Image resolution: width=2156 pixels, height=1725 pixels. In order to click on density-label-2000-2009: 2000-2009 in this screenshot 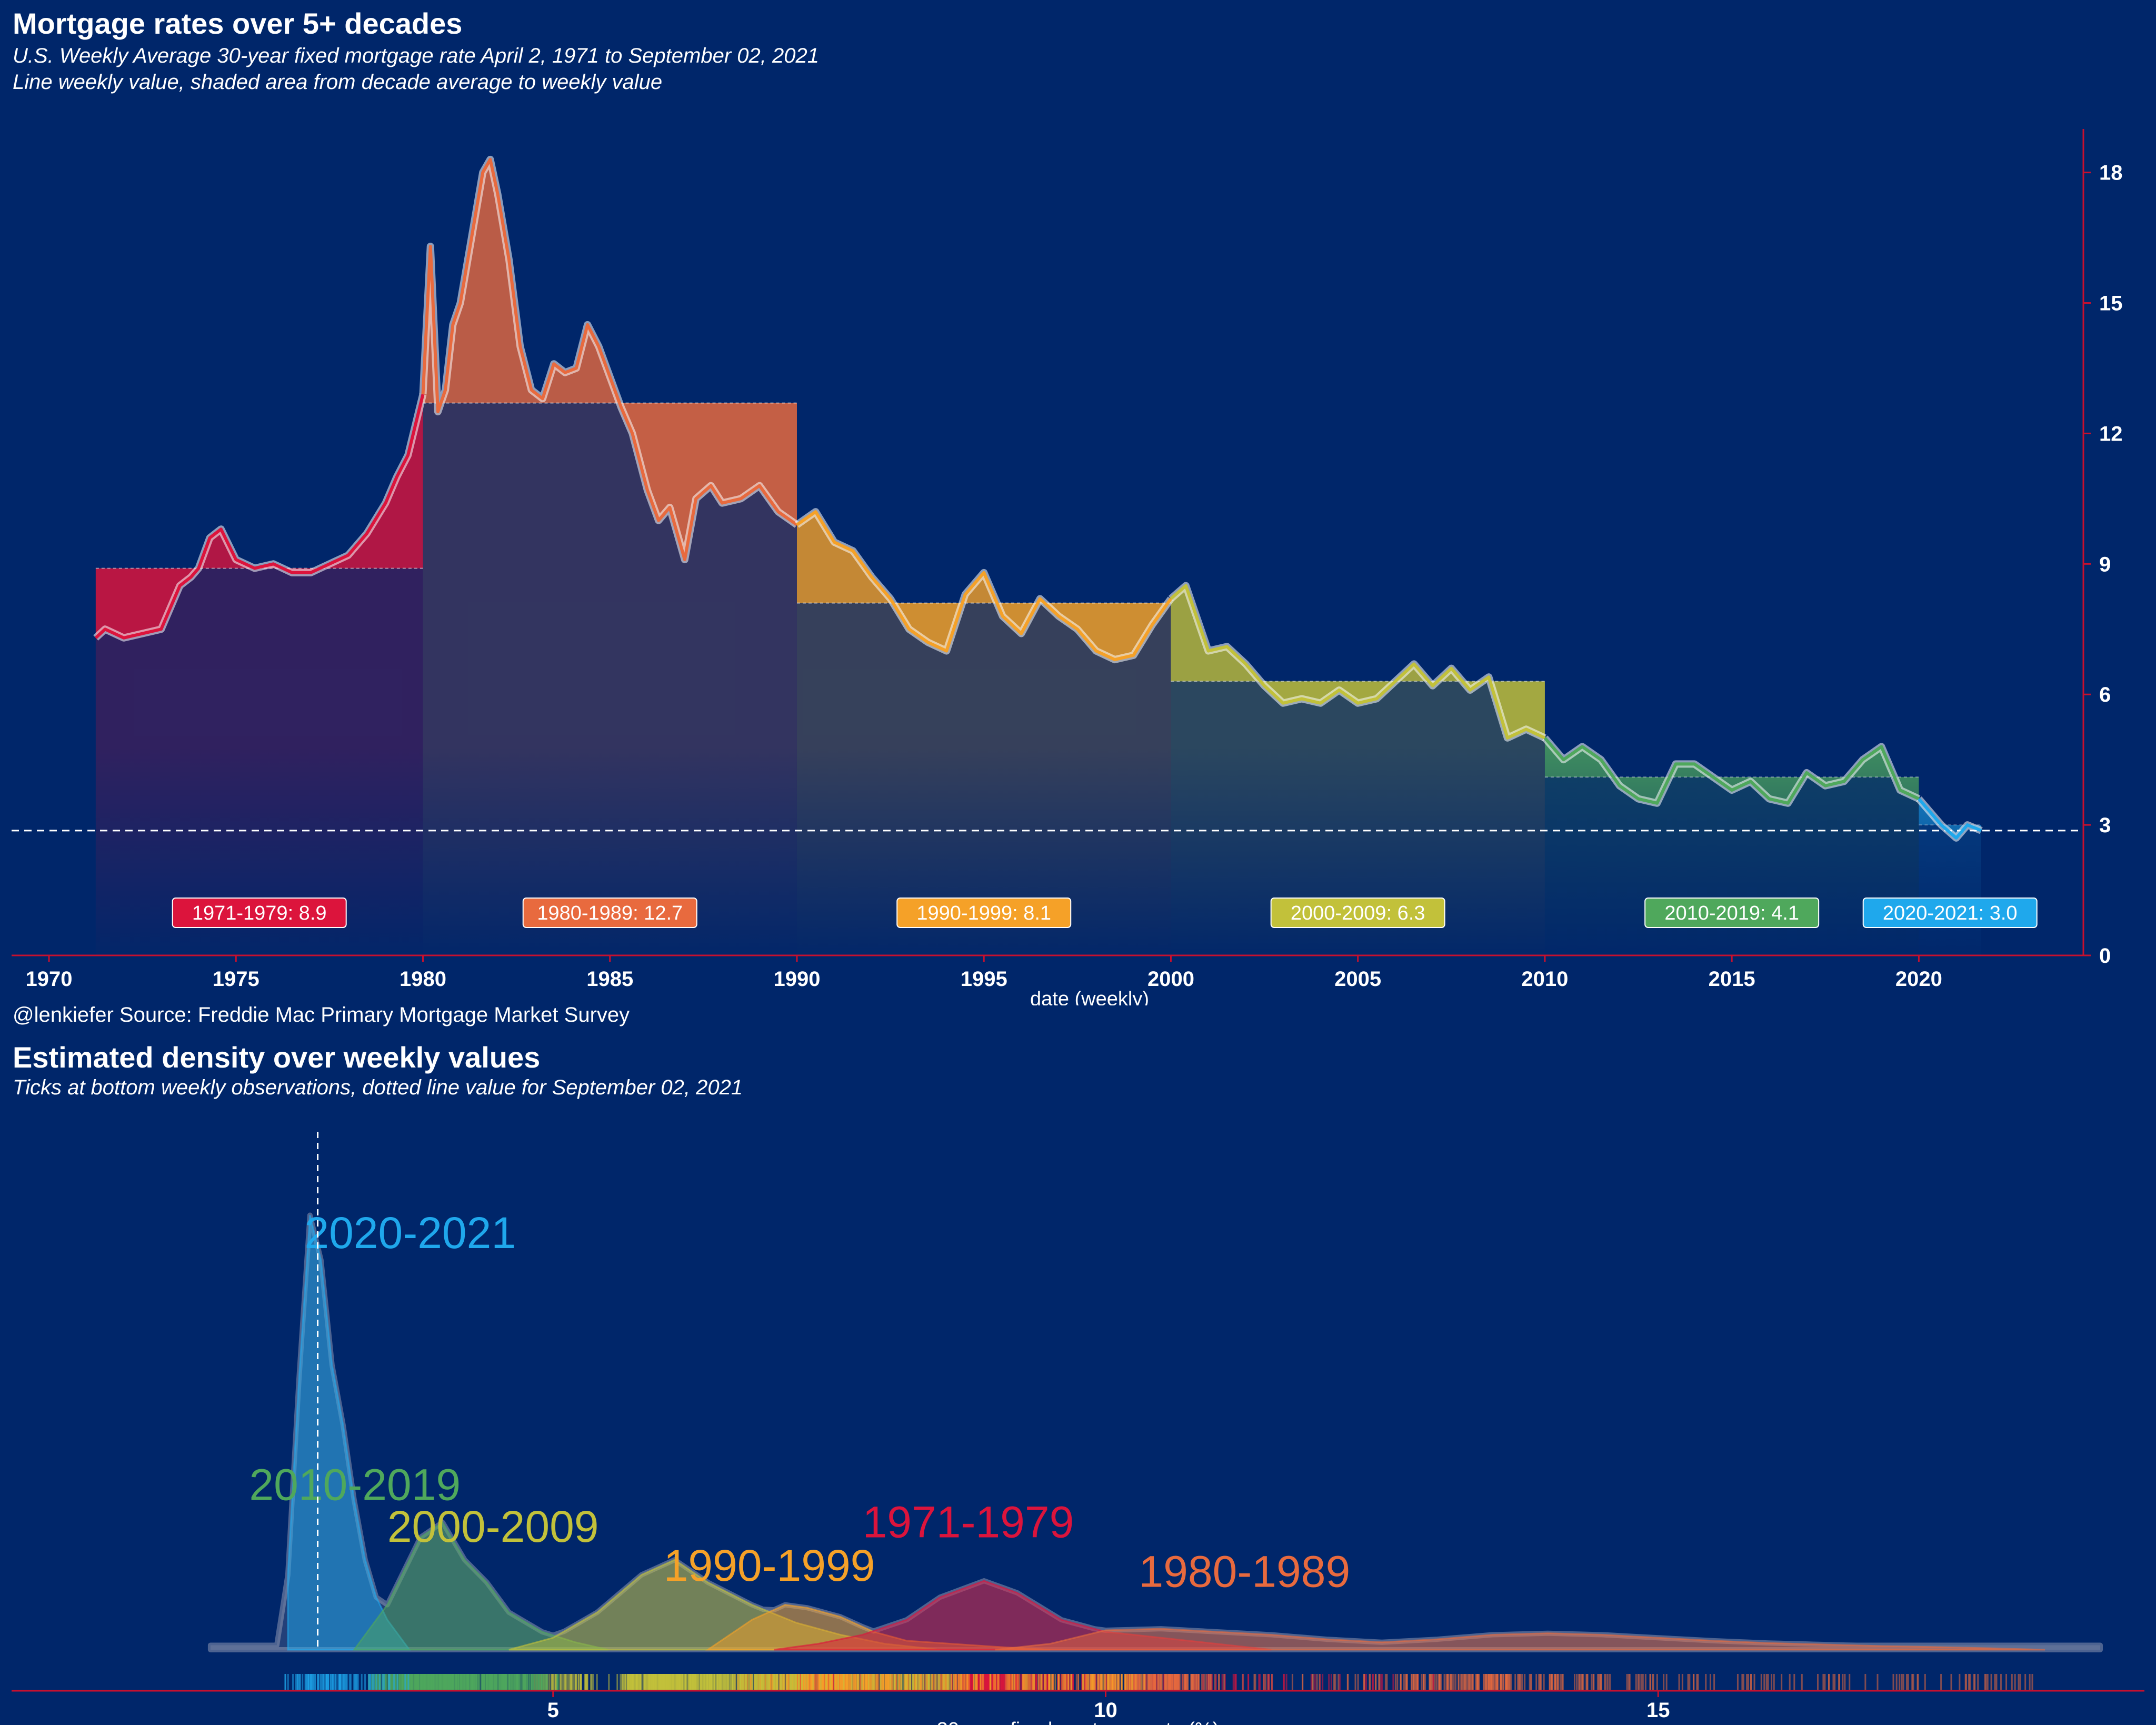, I will do `click(493, 1526)`.